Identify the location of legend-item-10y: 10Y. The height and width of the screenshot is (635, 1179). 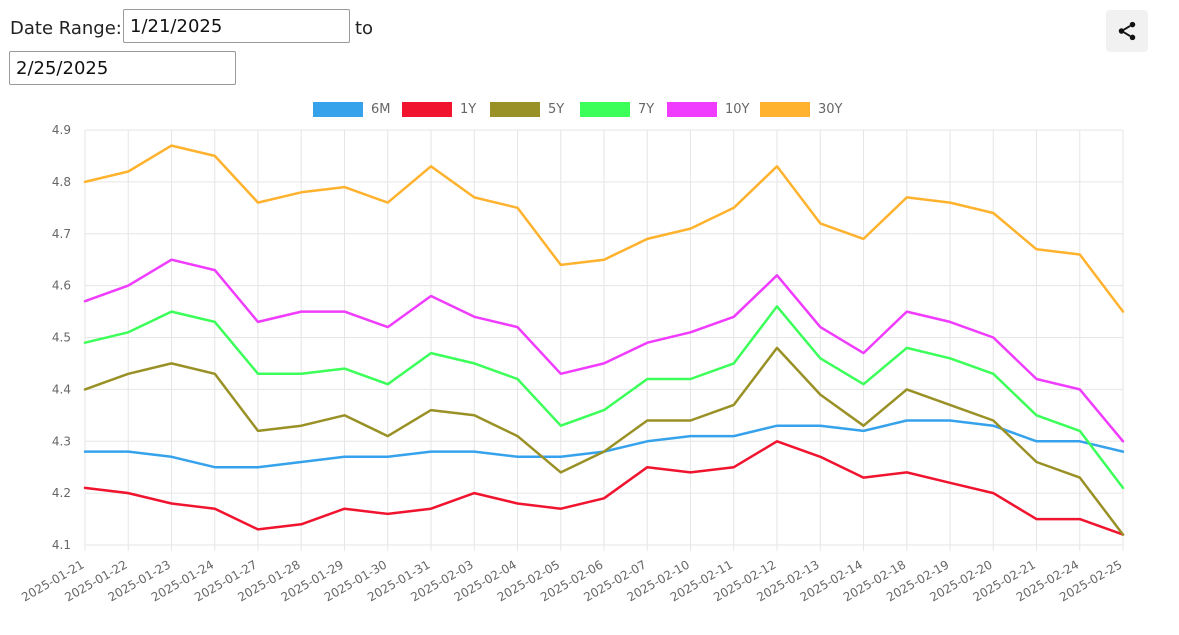
(708, 109).